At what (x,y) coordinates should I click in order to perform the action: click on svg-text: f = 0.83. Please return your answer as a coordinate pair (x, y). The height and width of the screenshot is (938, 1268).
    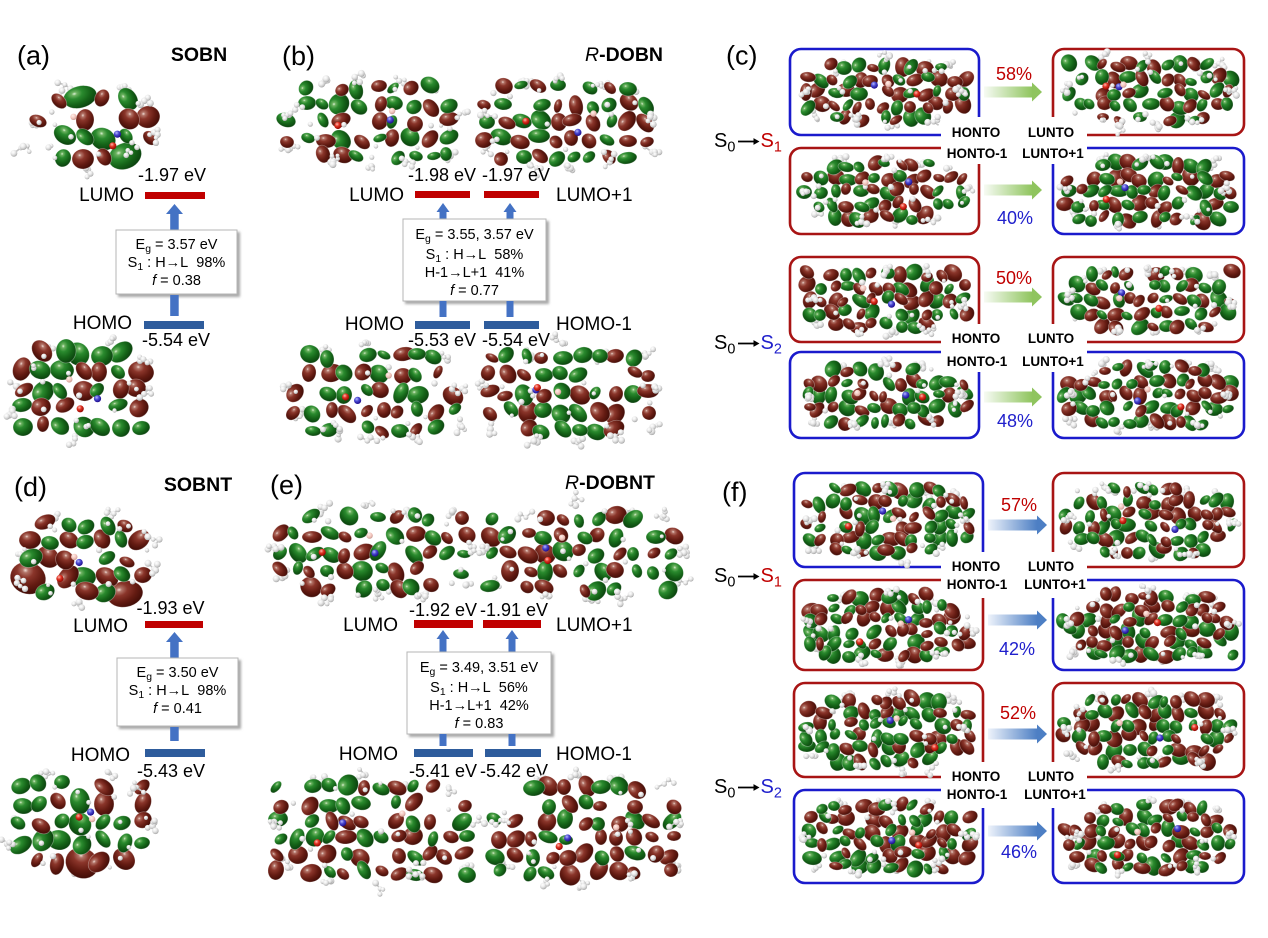
    Looking at the image, I should click on (479, 724).